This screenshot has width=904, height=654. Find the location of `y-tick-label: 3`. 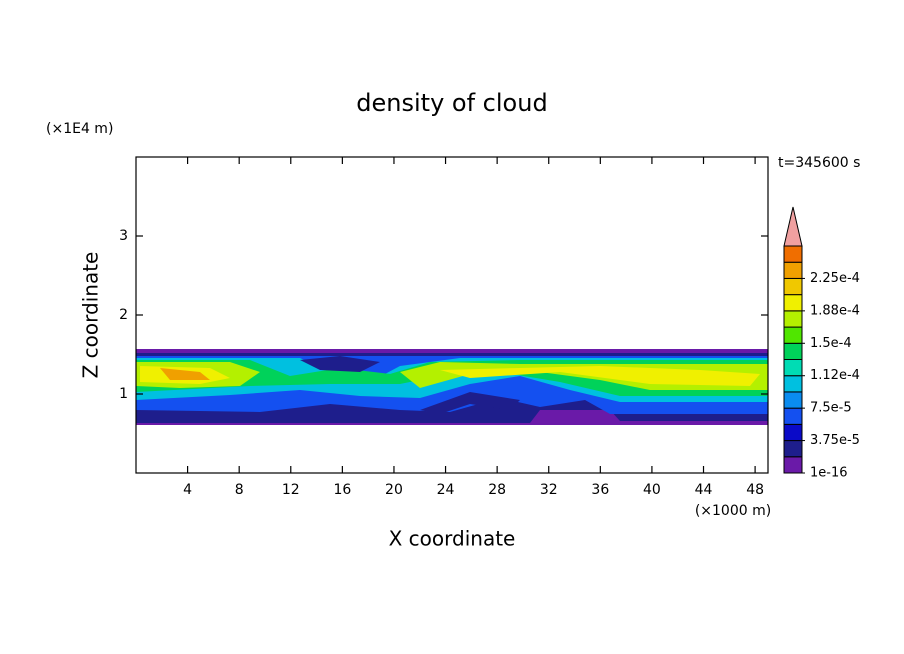

y-tick-label: 3 is located at coordinates (123, 236).